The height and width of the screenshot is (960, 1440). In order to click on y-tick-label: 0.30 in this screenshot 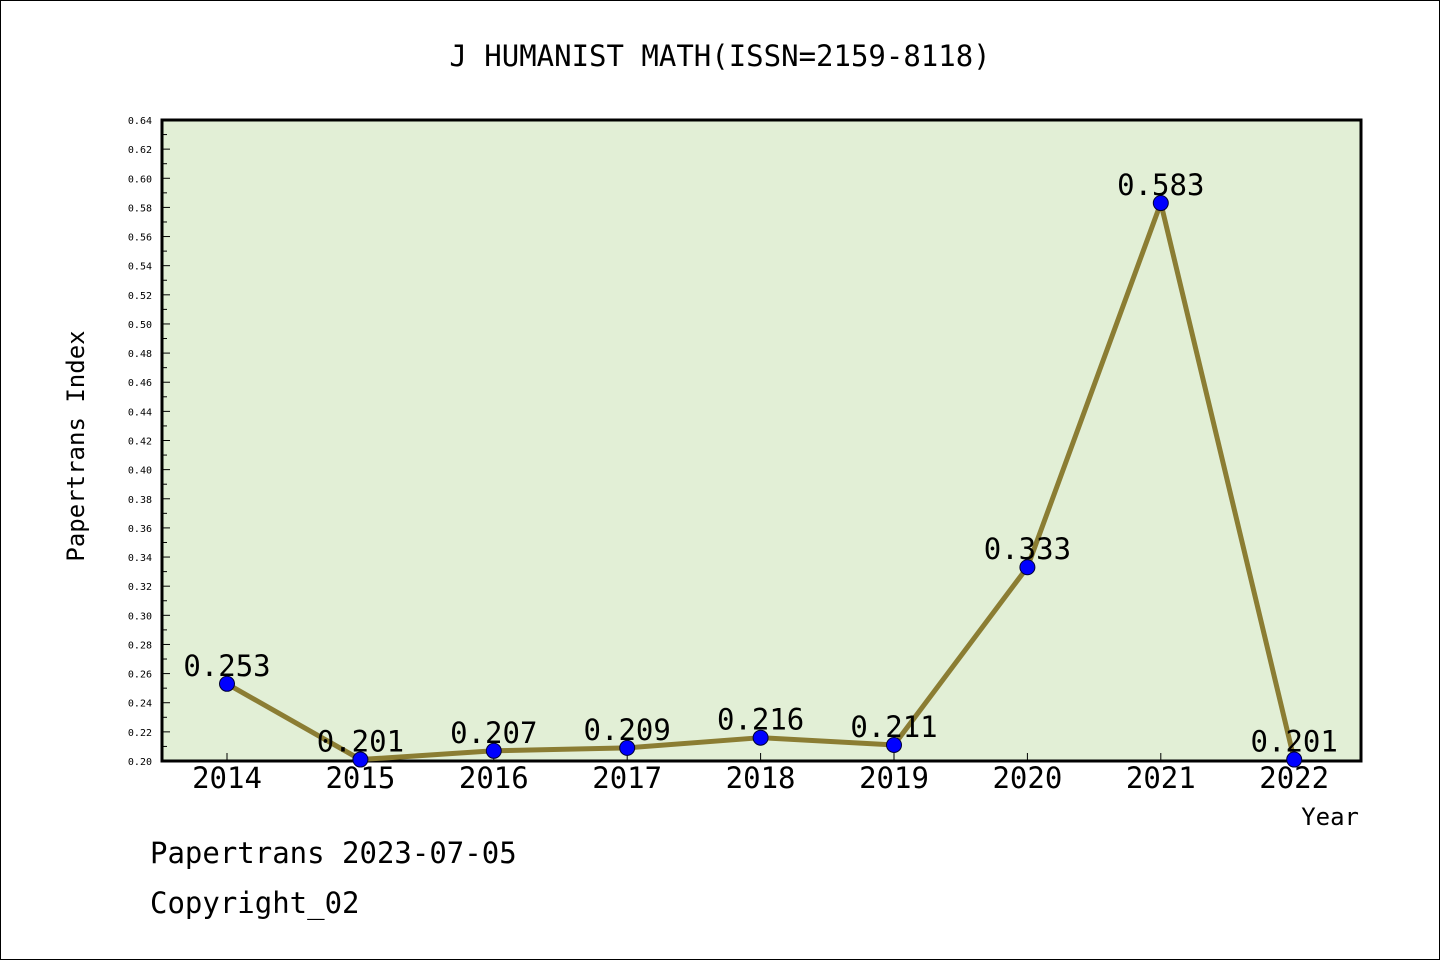, I will do `click(140, 616)`.